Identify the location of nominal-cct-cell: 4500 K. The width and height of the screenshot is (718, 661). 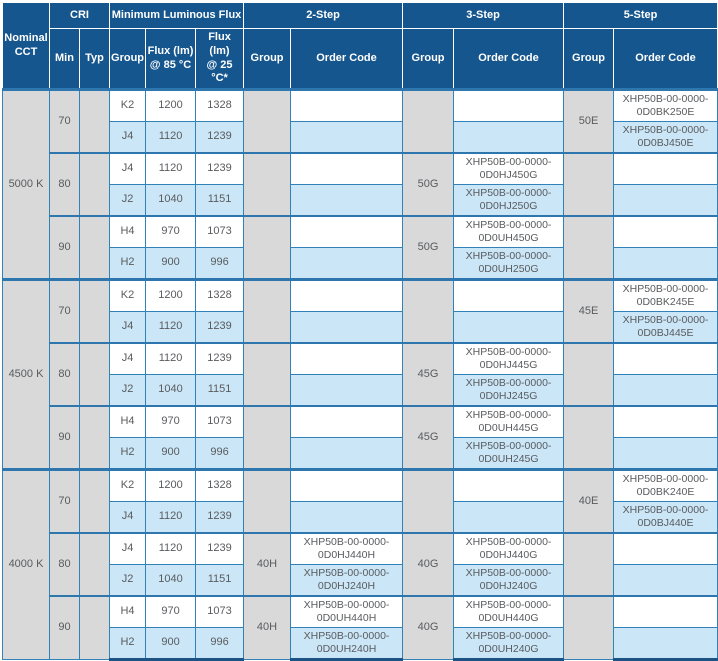
(26, 374).